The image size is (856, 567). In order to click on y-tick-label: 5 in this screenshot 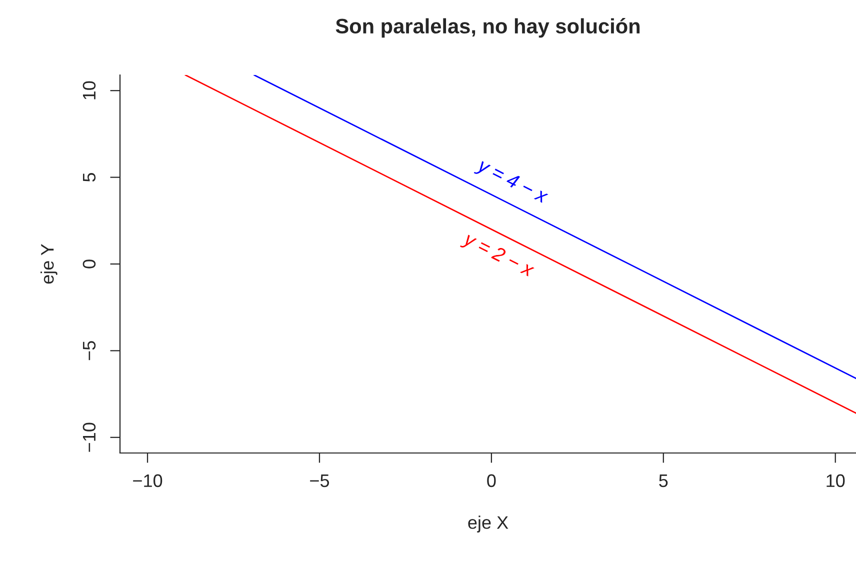, I will do `click(89, 177)`.